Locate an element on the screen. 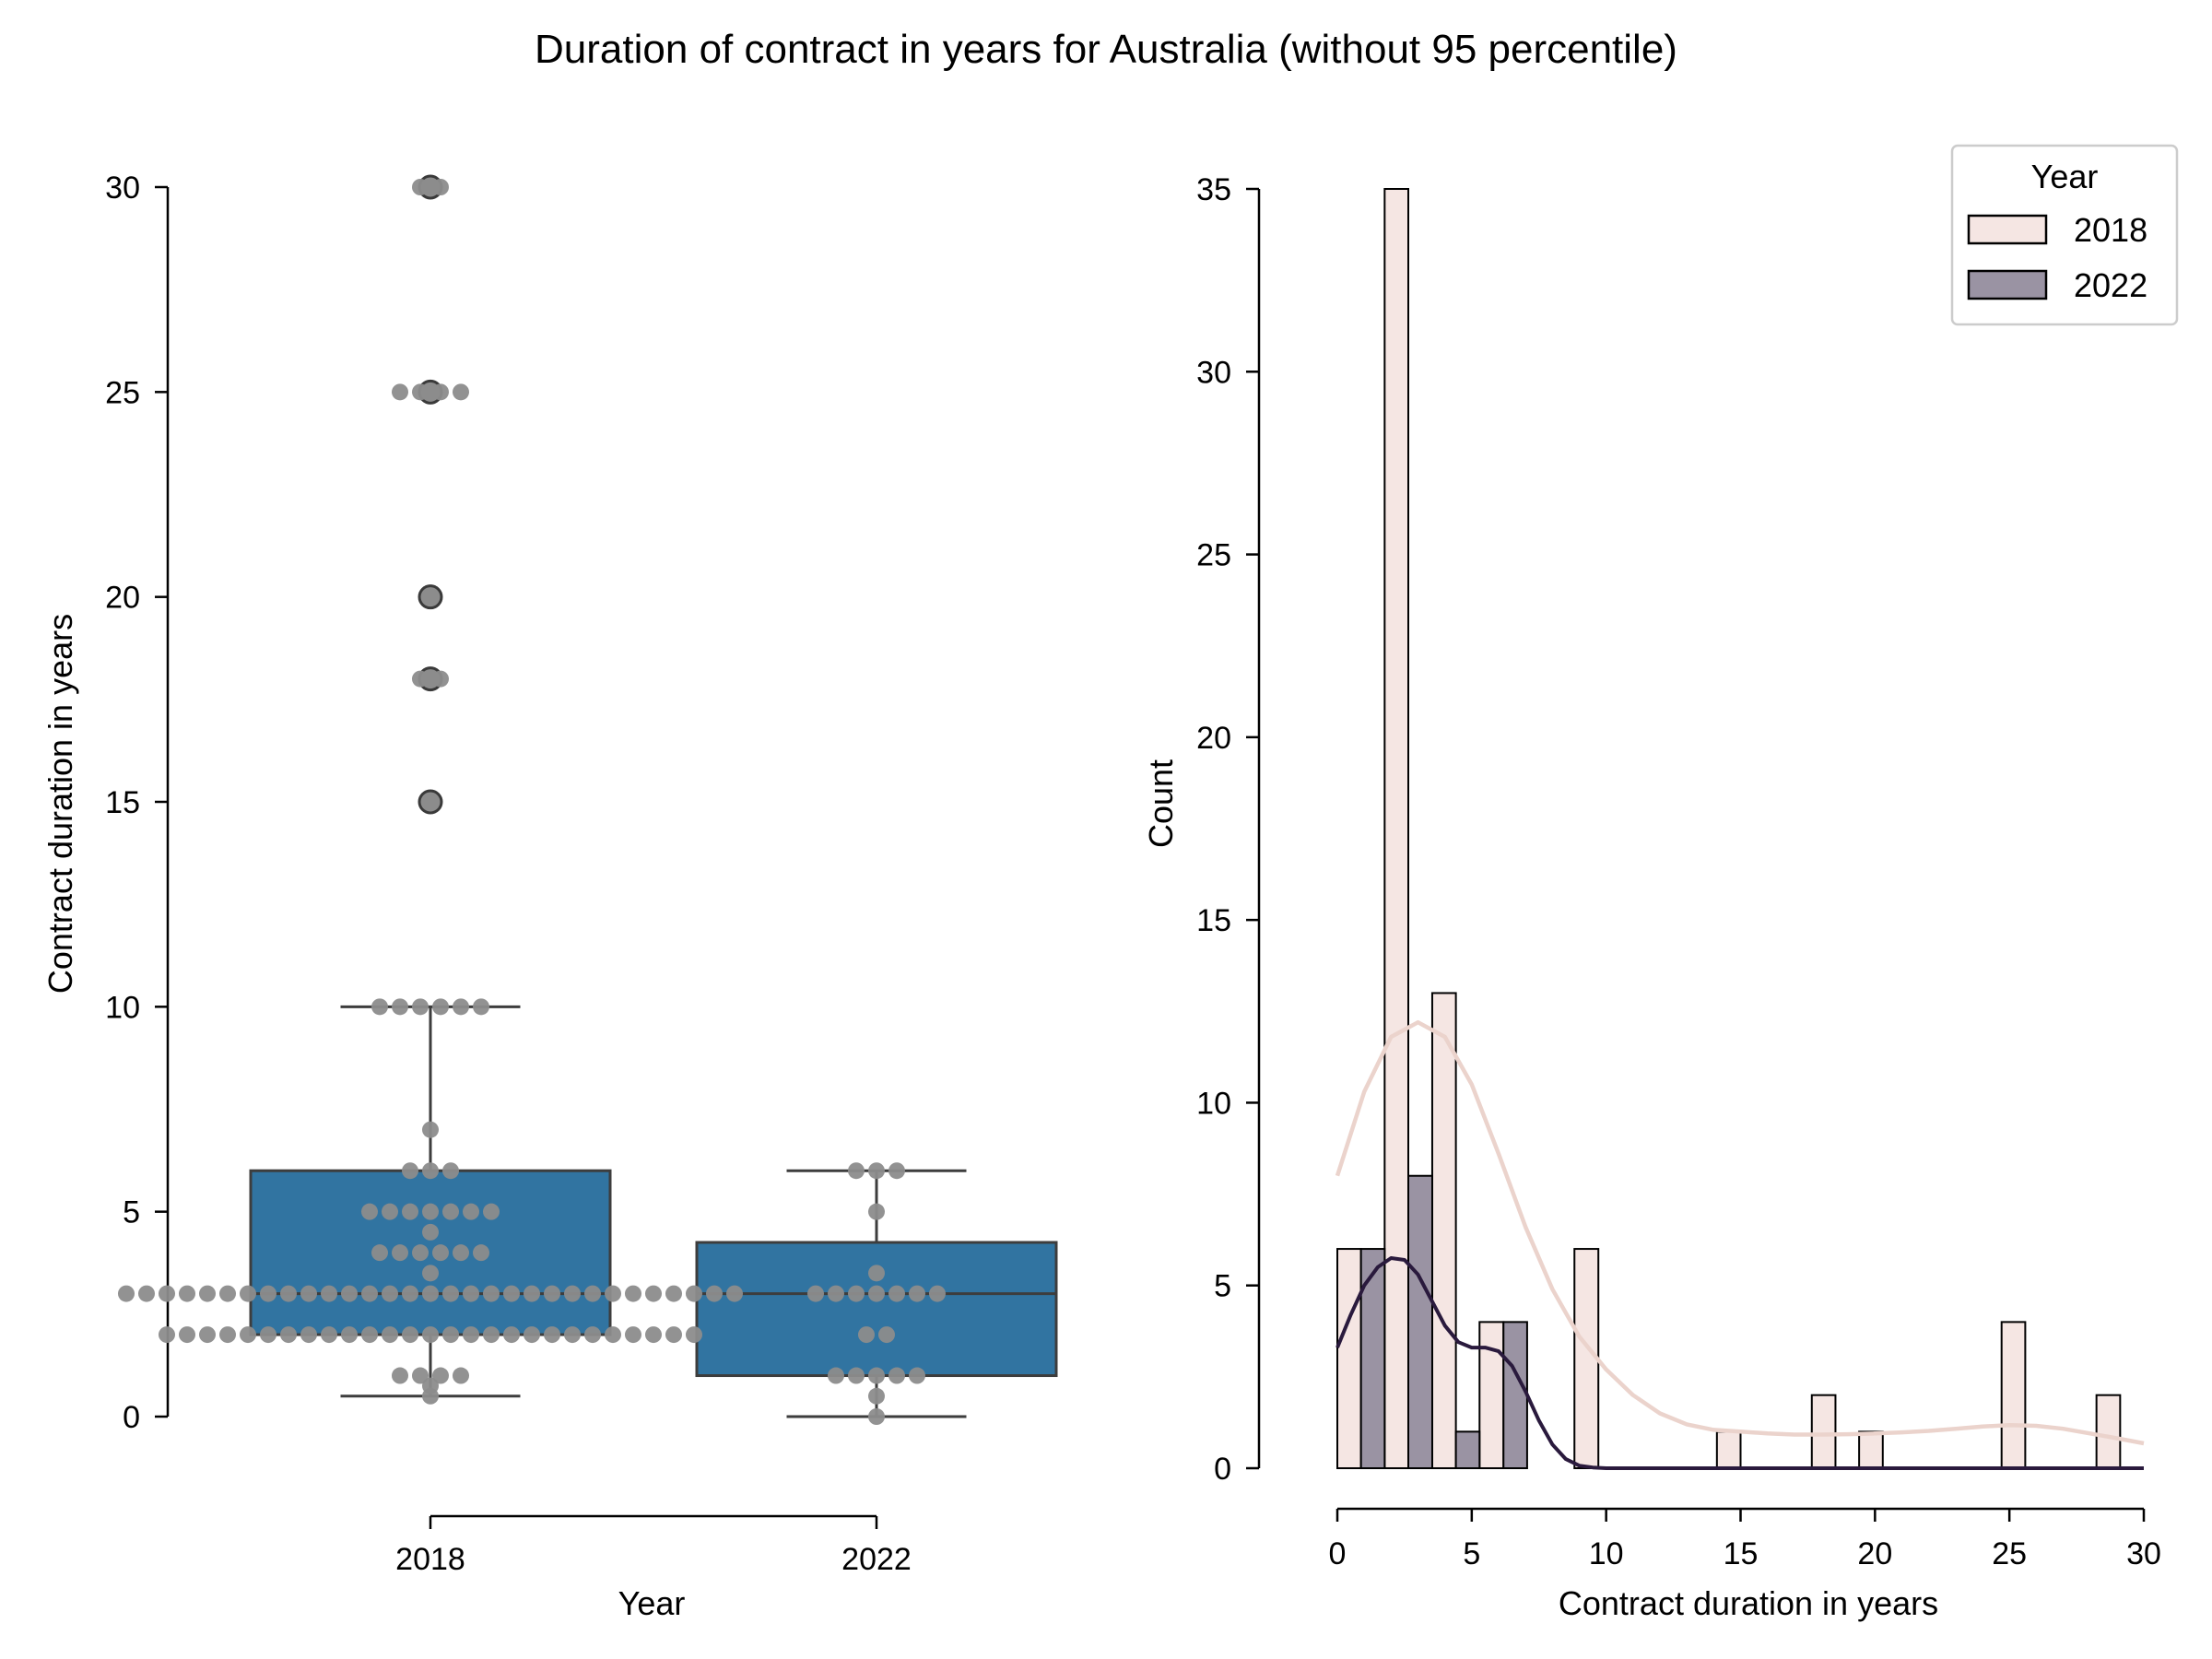  boxplot-y-tick-label: 10 is located at coordinates (122, 1007).